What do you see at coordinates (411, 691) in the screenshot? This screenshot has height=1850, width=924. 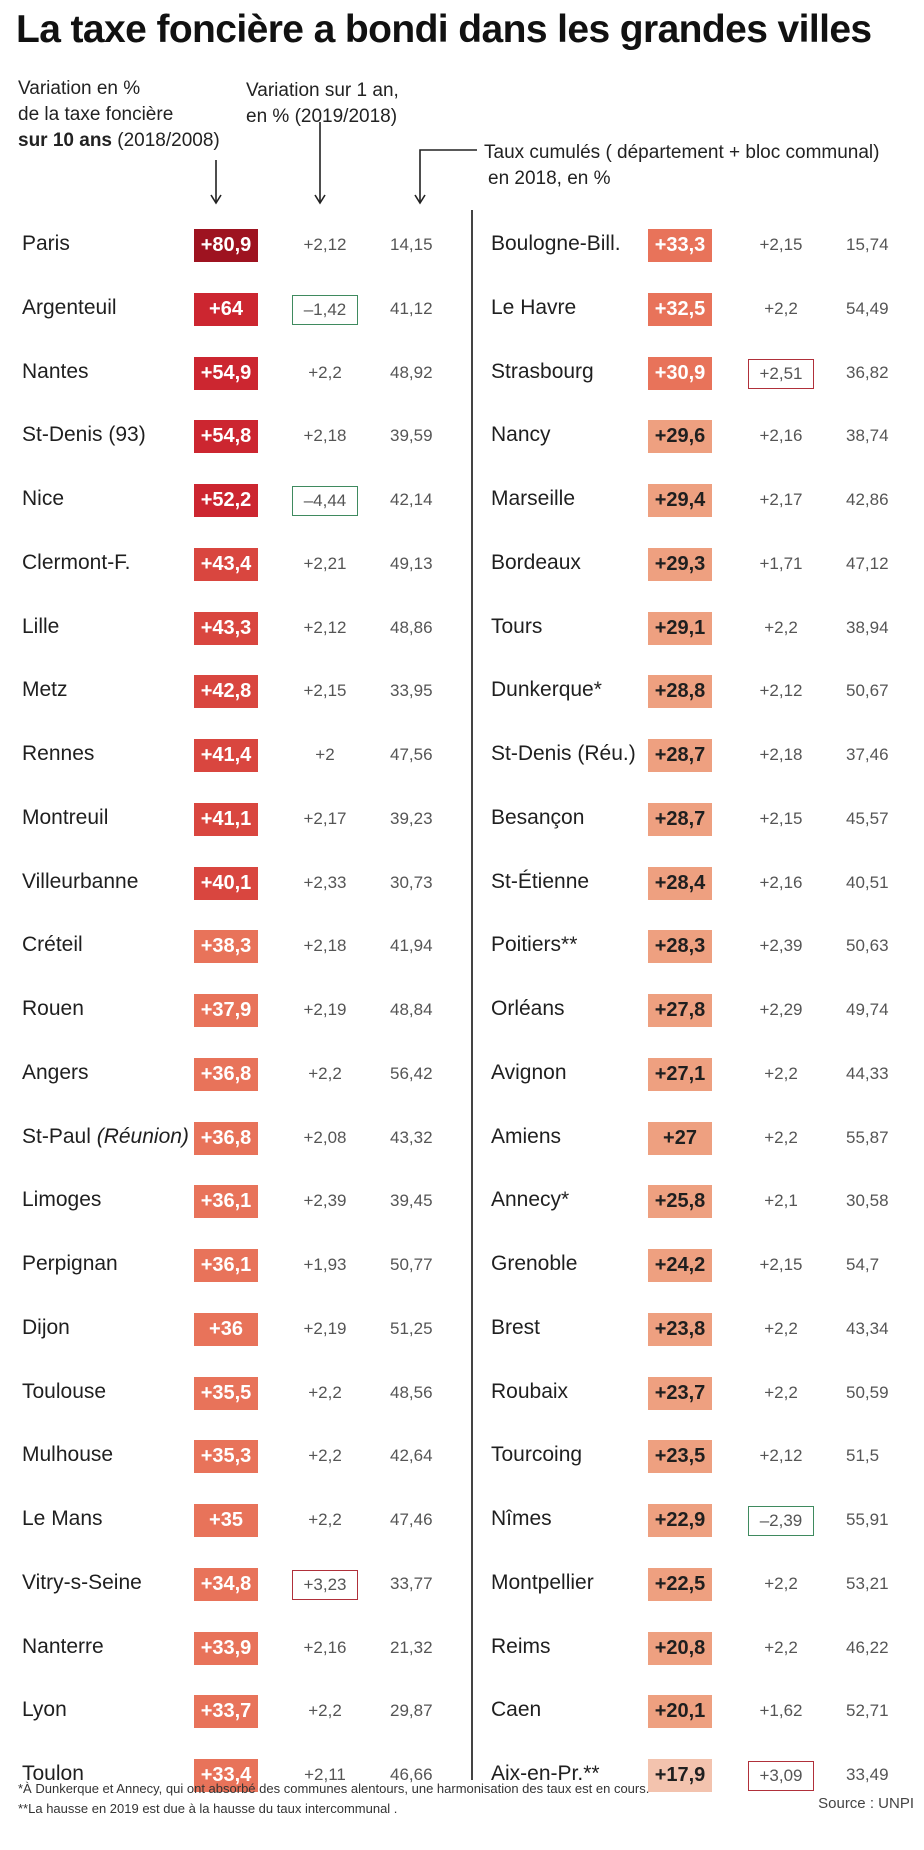 I see `cumulative-rate-cell: 33,95` at bounding box center [411, 691].